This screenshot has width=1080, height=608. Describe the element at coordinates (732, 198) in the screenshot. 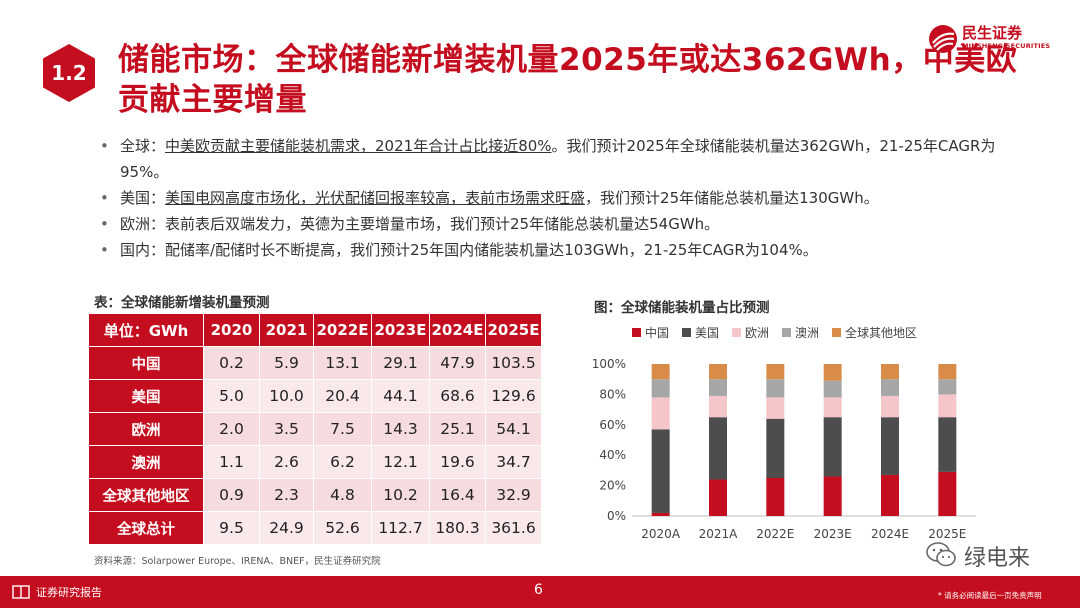

I see `bullet-text: ，我们预计25年储能总装机量达130GWh。` at that location.